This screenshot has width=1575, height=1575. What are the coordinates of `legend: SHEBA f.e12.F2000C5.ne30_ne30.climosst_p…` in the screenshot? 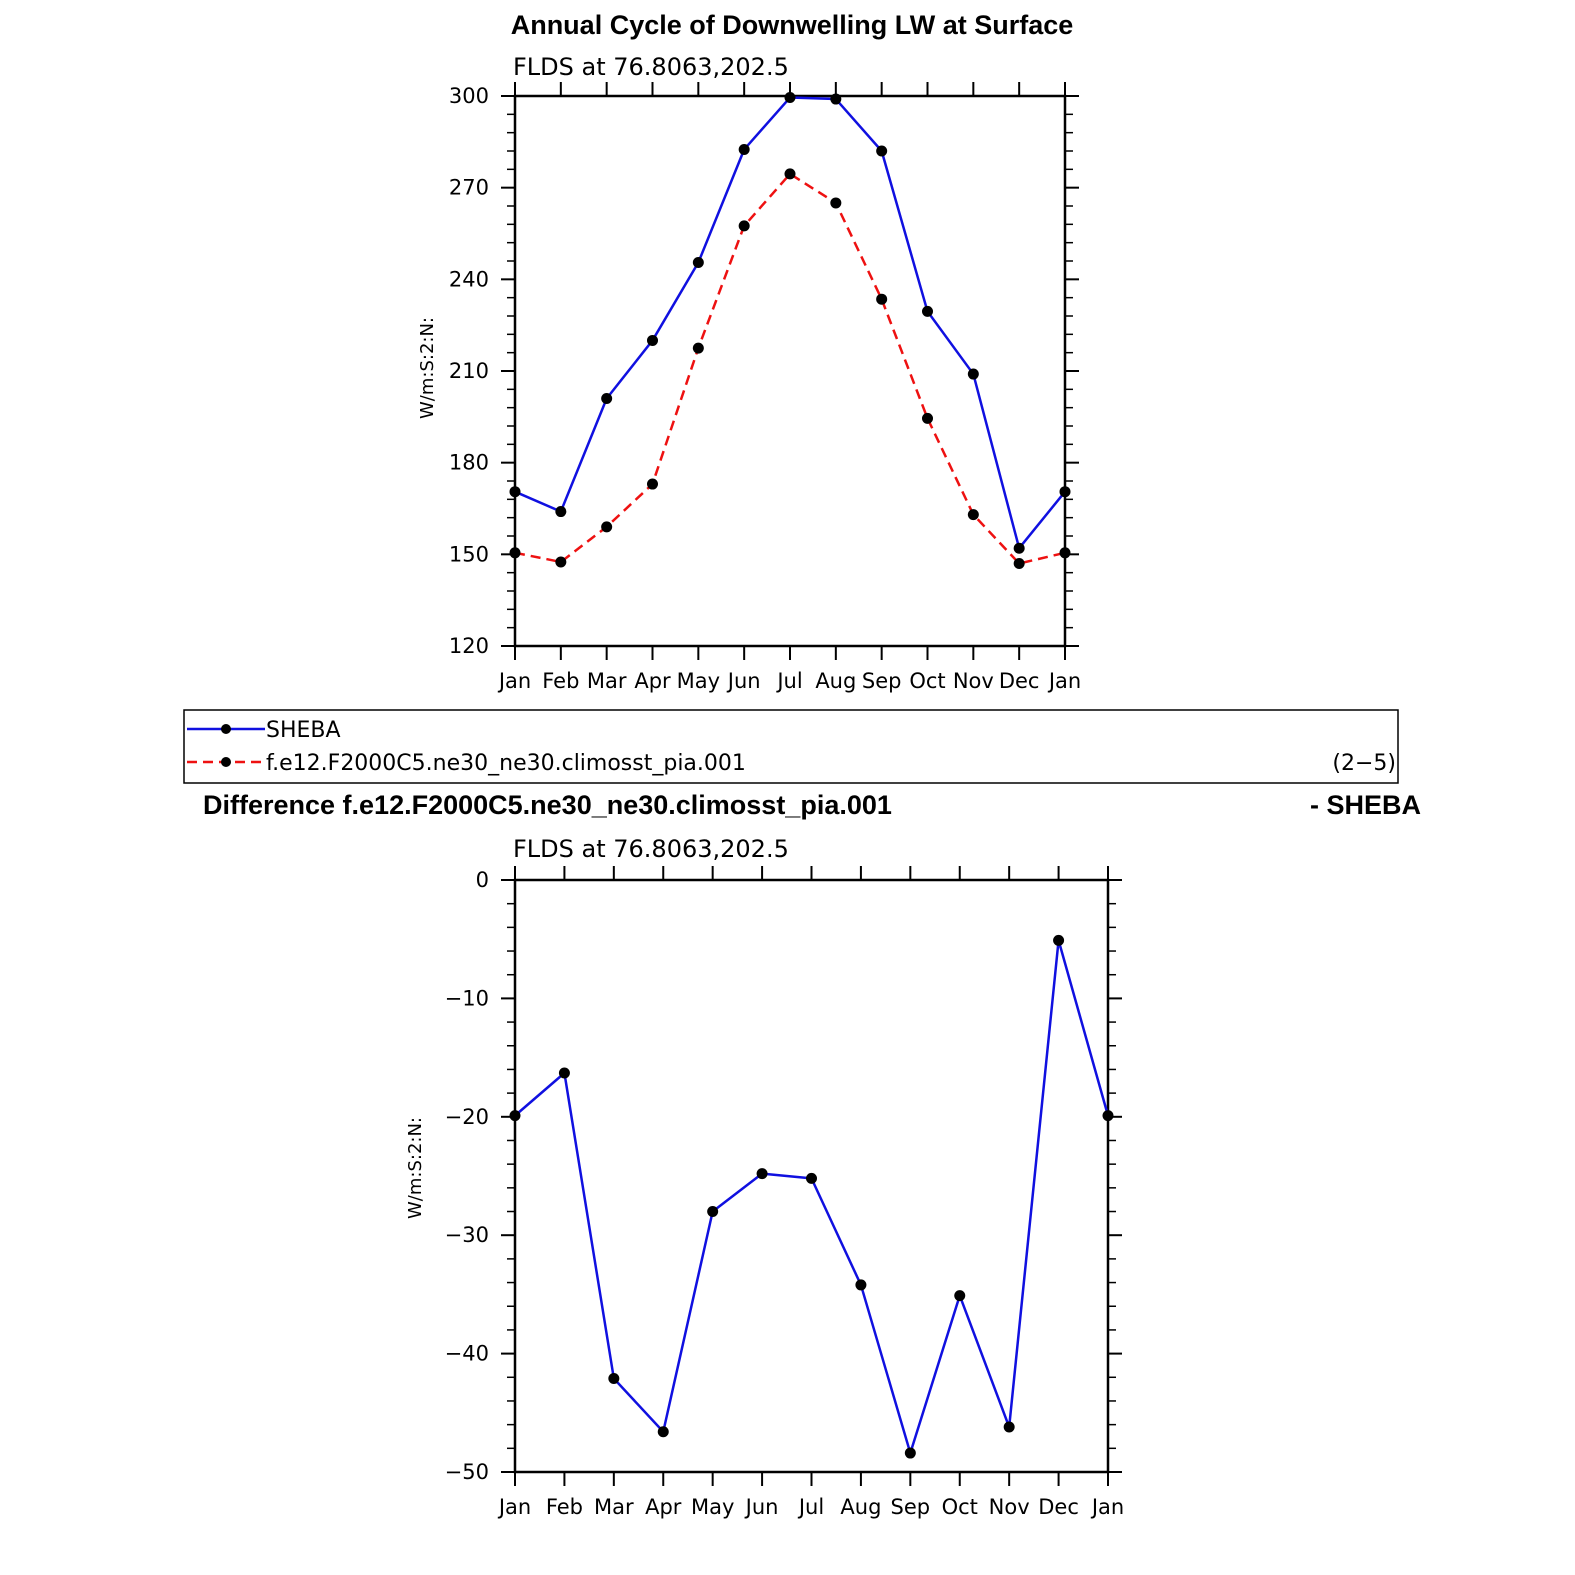 It's located at (791, 746).